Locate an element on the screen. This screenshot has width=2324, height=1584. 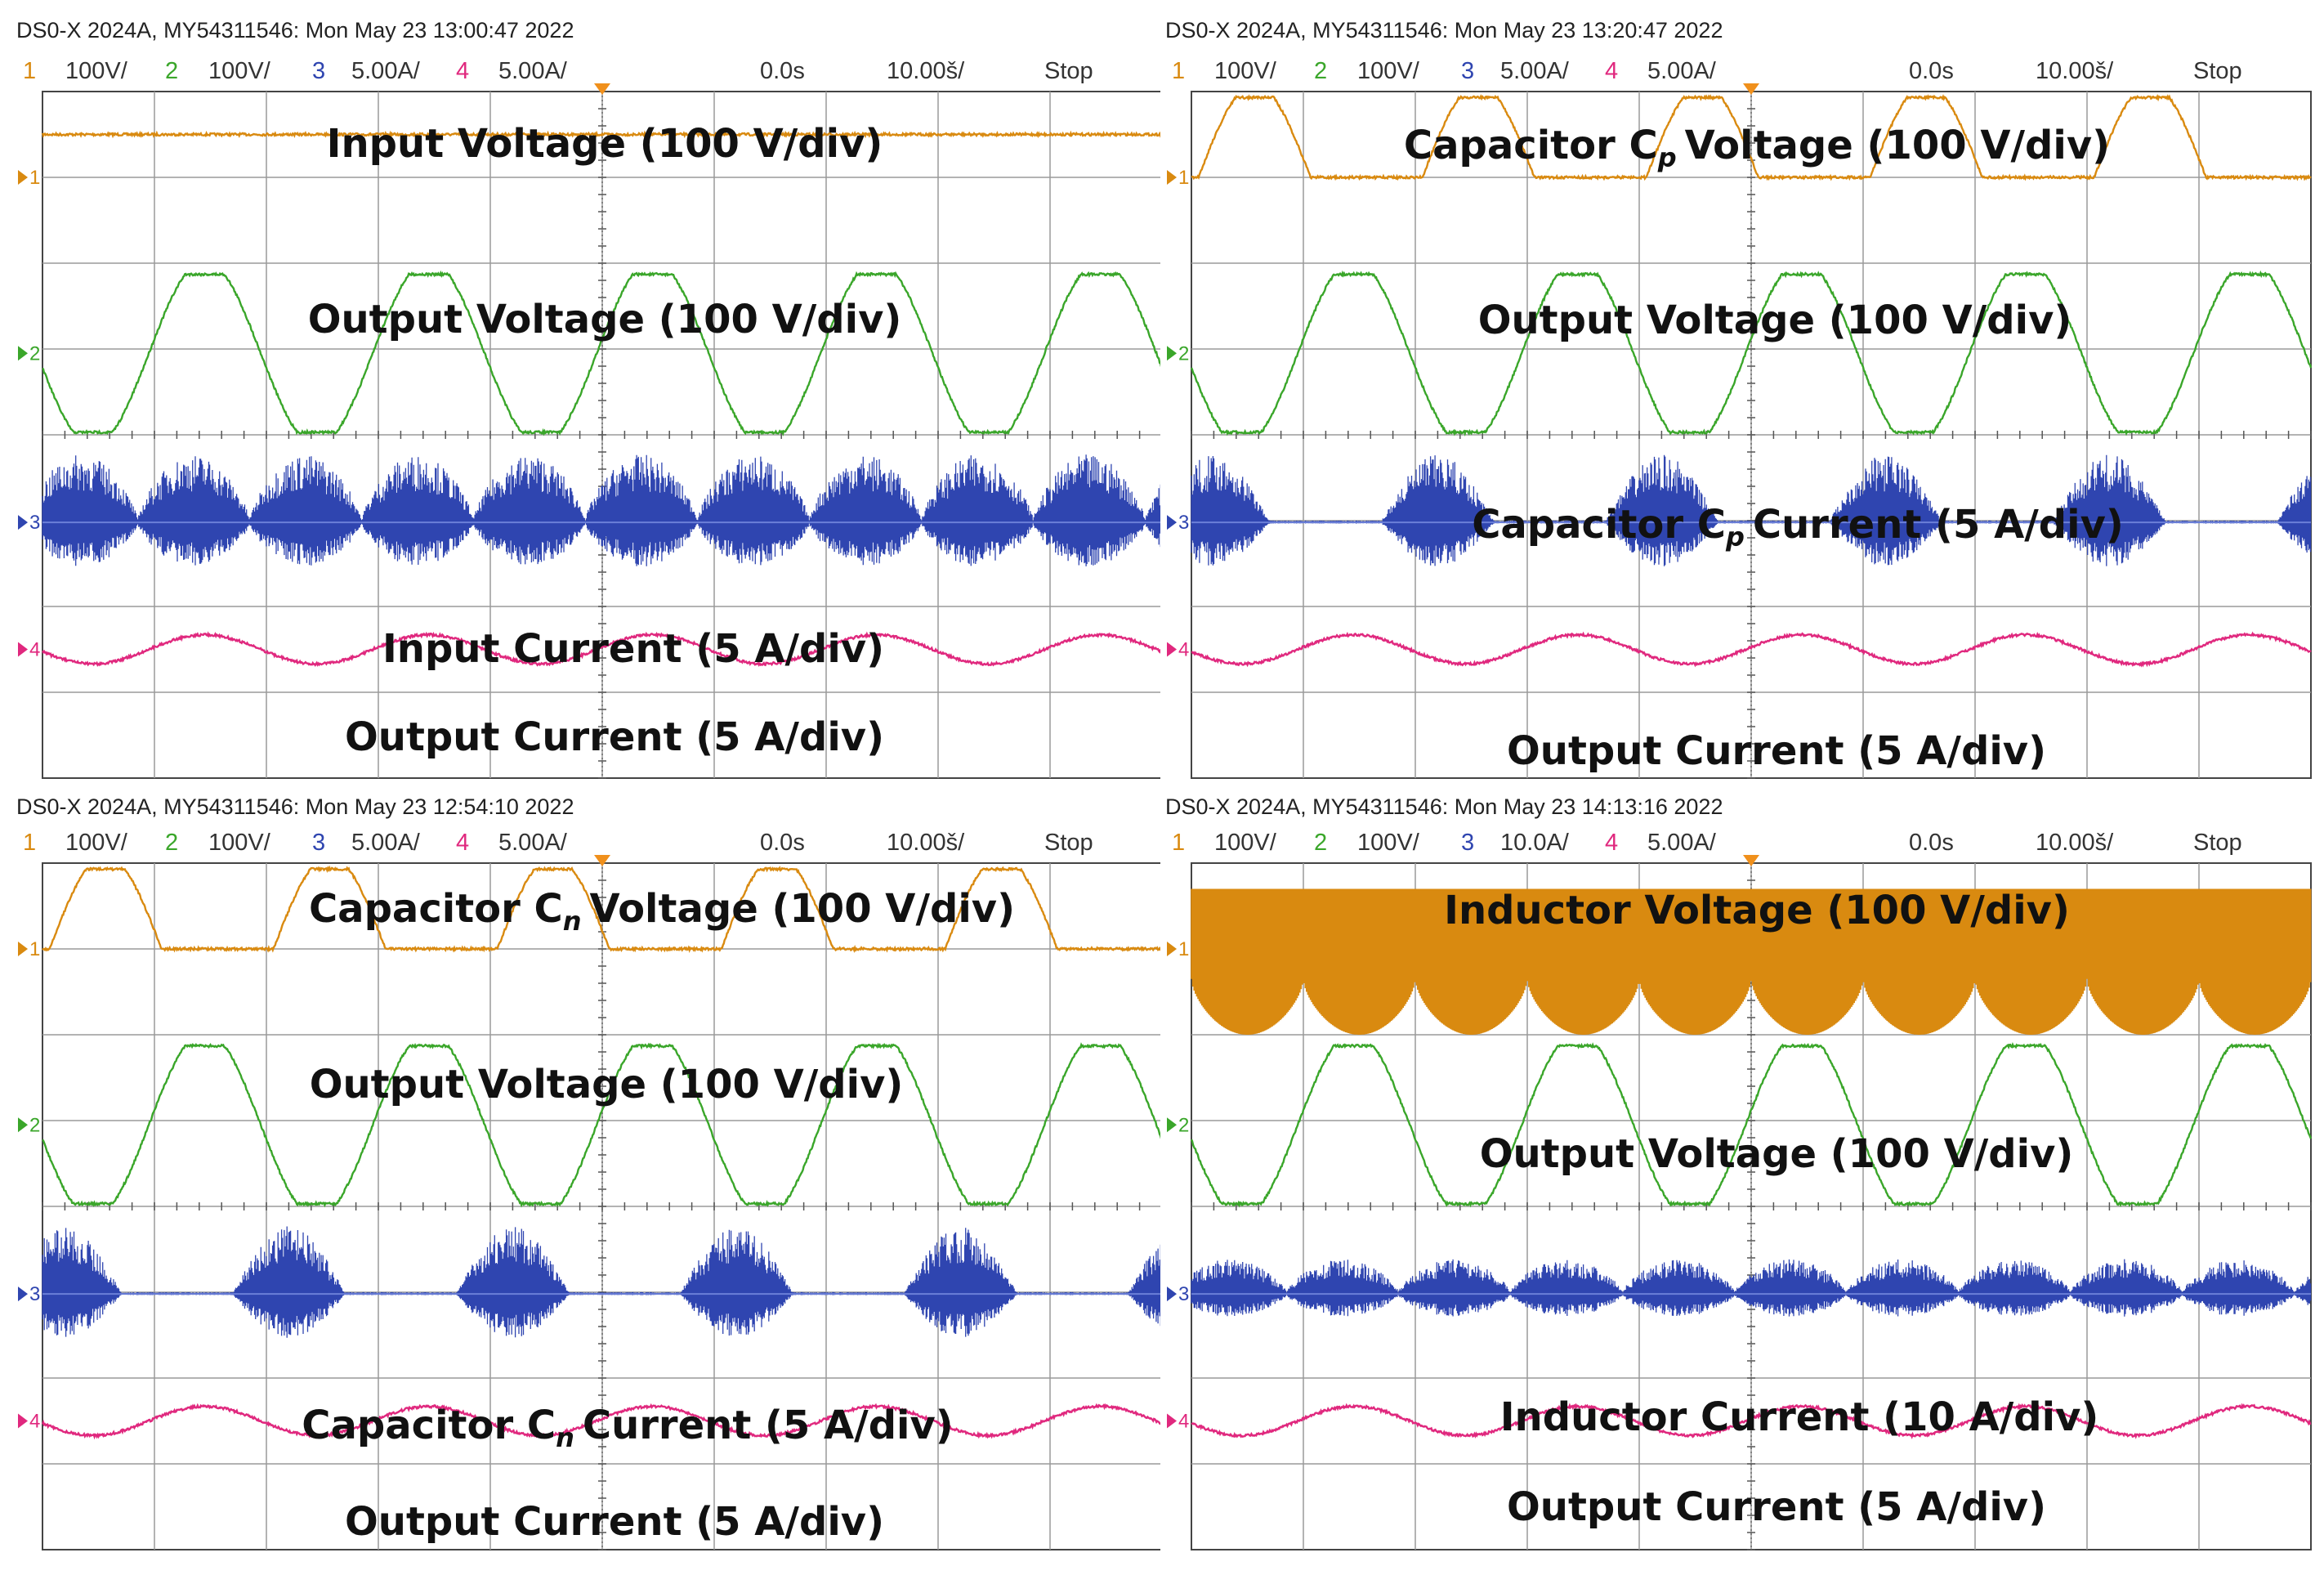
trace-label-3: Input Current (5 A/div) is located at coordinates (633, 649).